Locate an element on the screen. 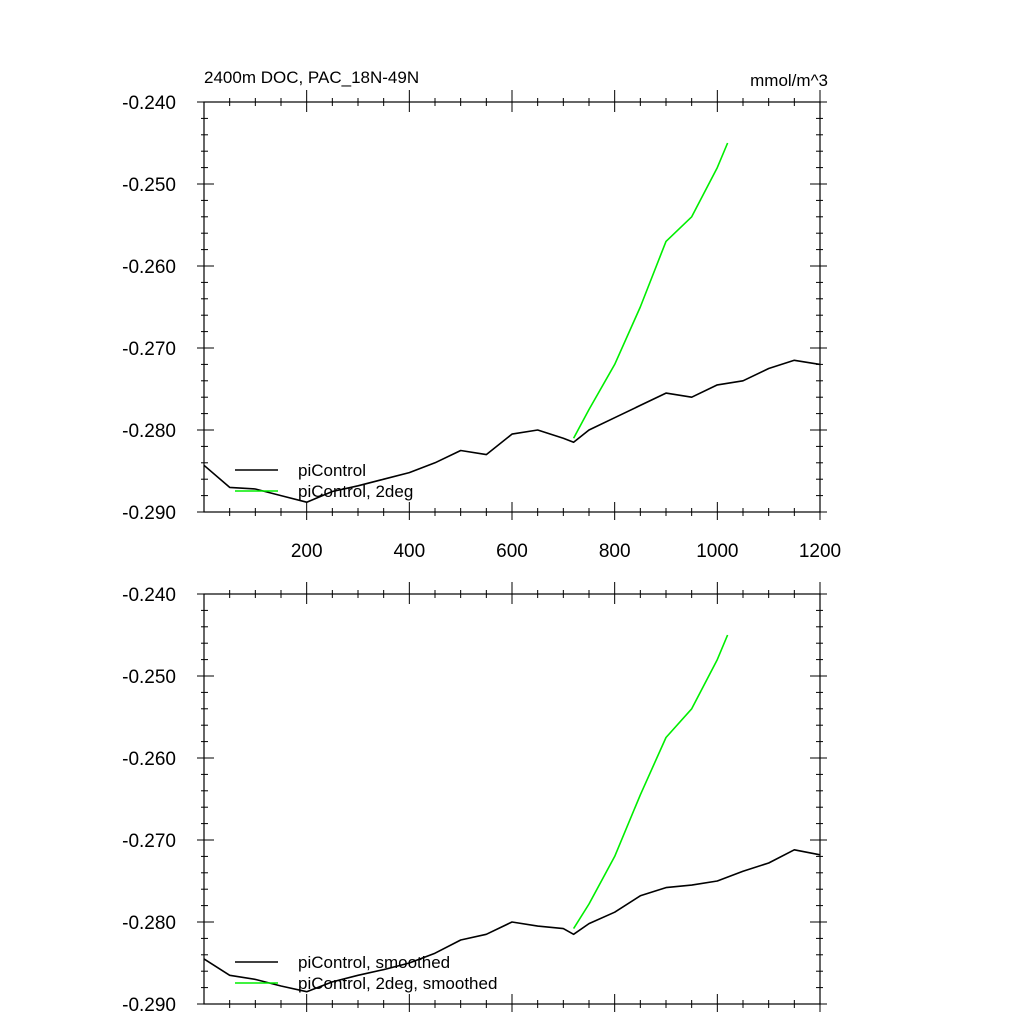 The image size is (1024, 1024). x-tick-label: 200 is located at coordinates (307, 551).